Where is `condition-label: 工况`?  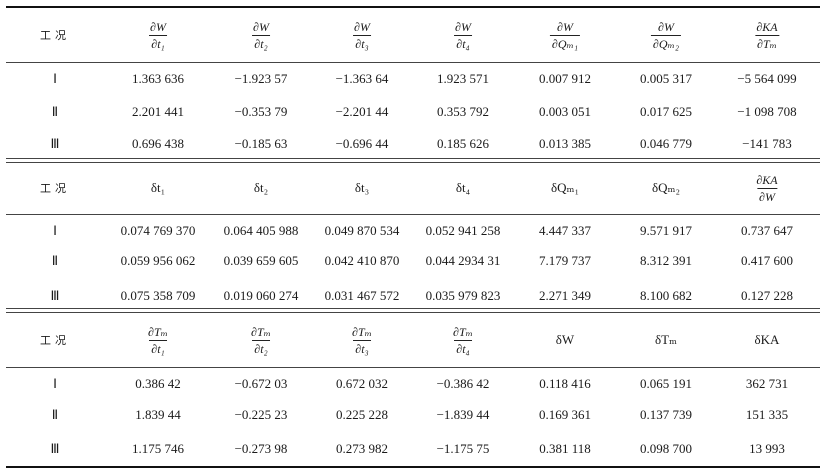 condition-label: 工况 is located at coordinates (55, 340).